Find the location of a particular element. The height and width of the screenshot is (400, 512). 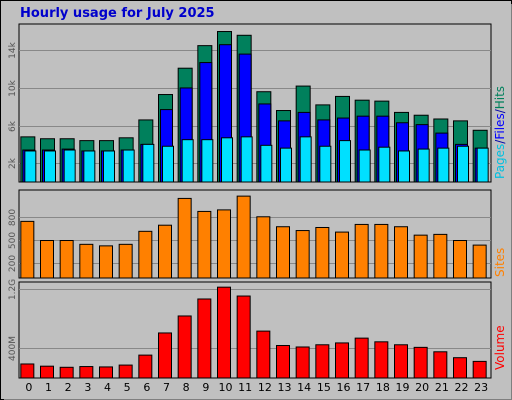

xtick-label: 6 is located at coordinates (146, 387).